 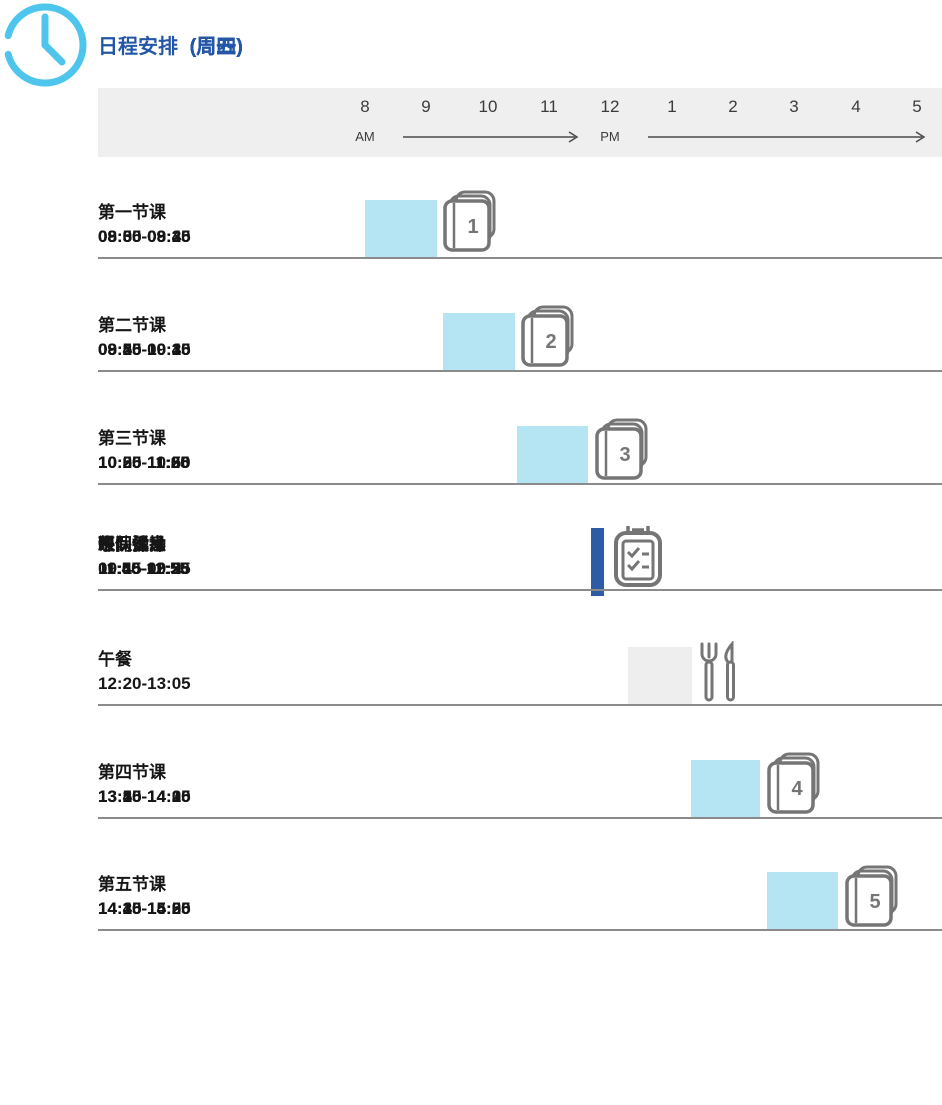 I want to click on row-time-layer: 10:50-11:35, so click(x=144, y=462).